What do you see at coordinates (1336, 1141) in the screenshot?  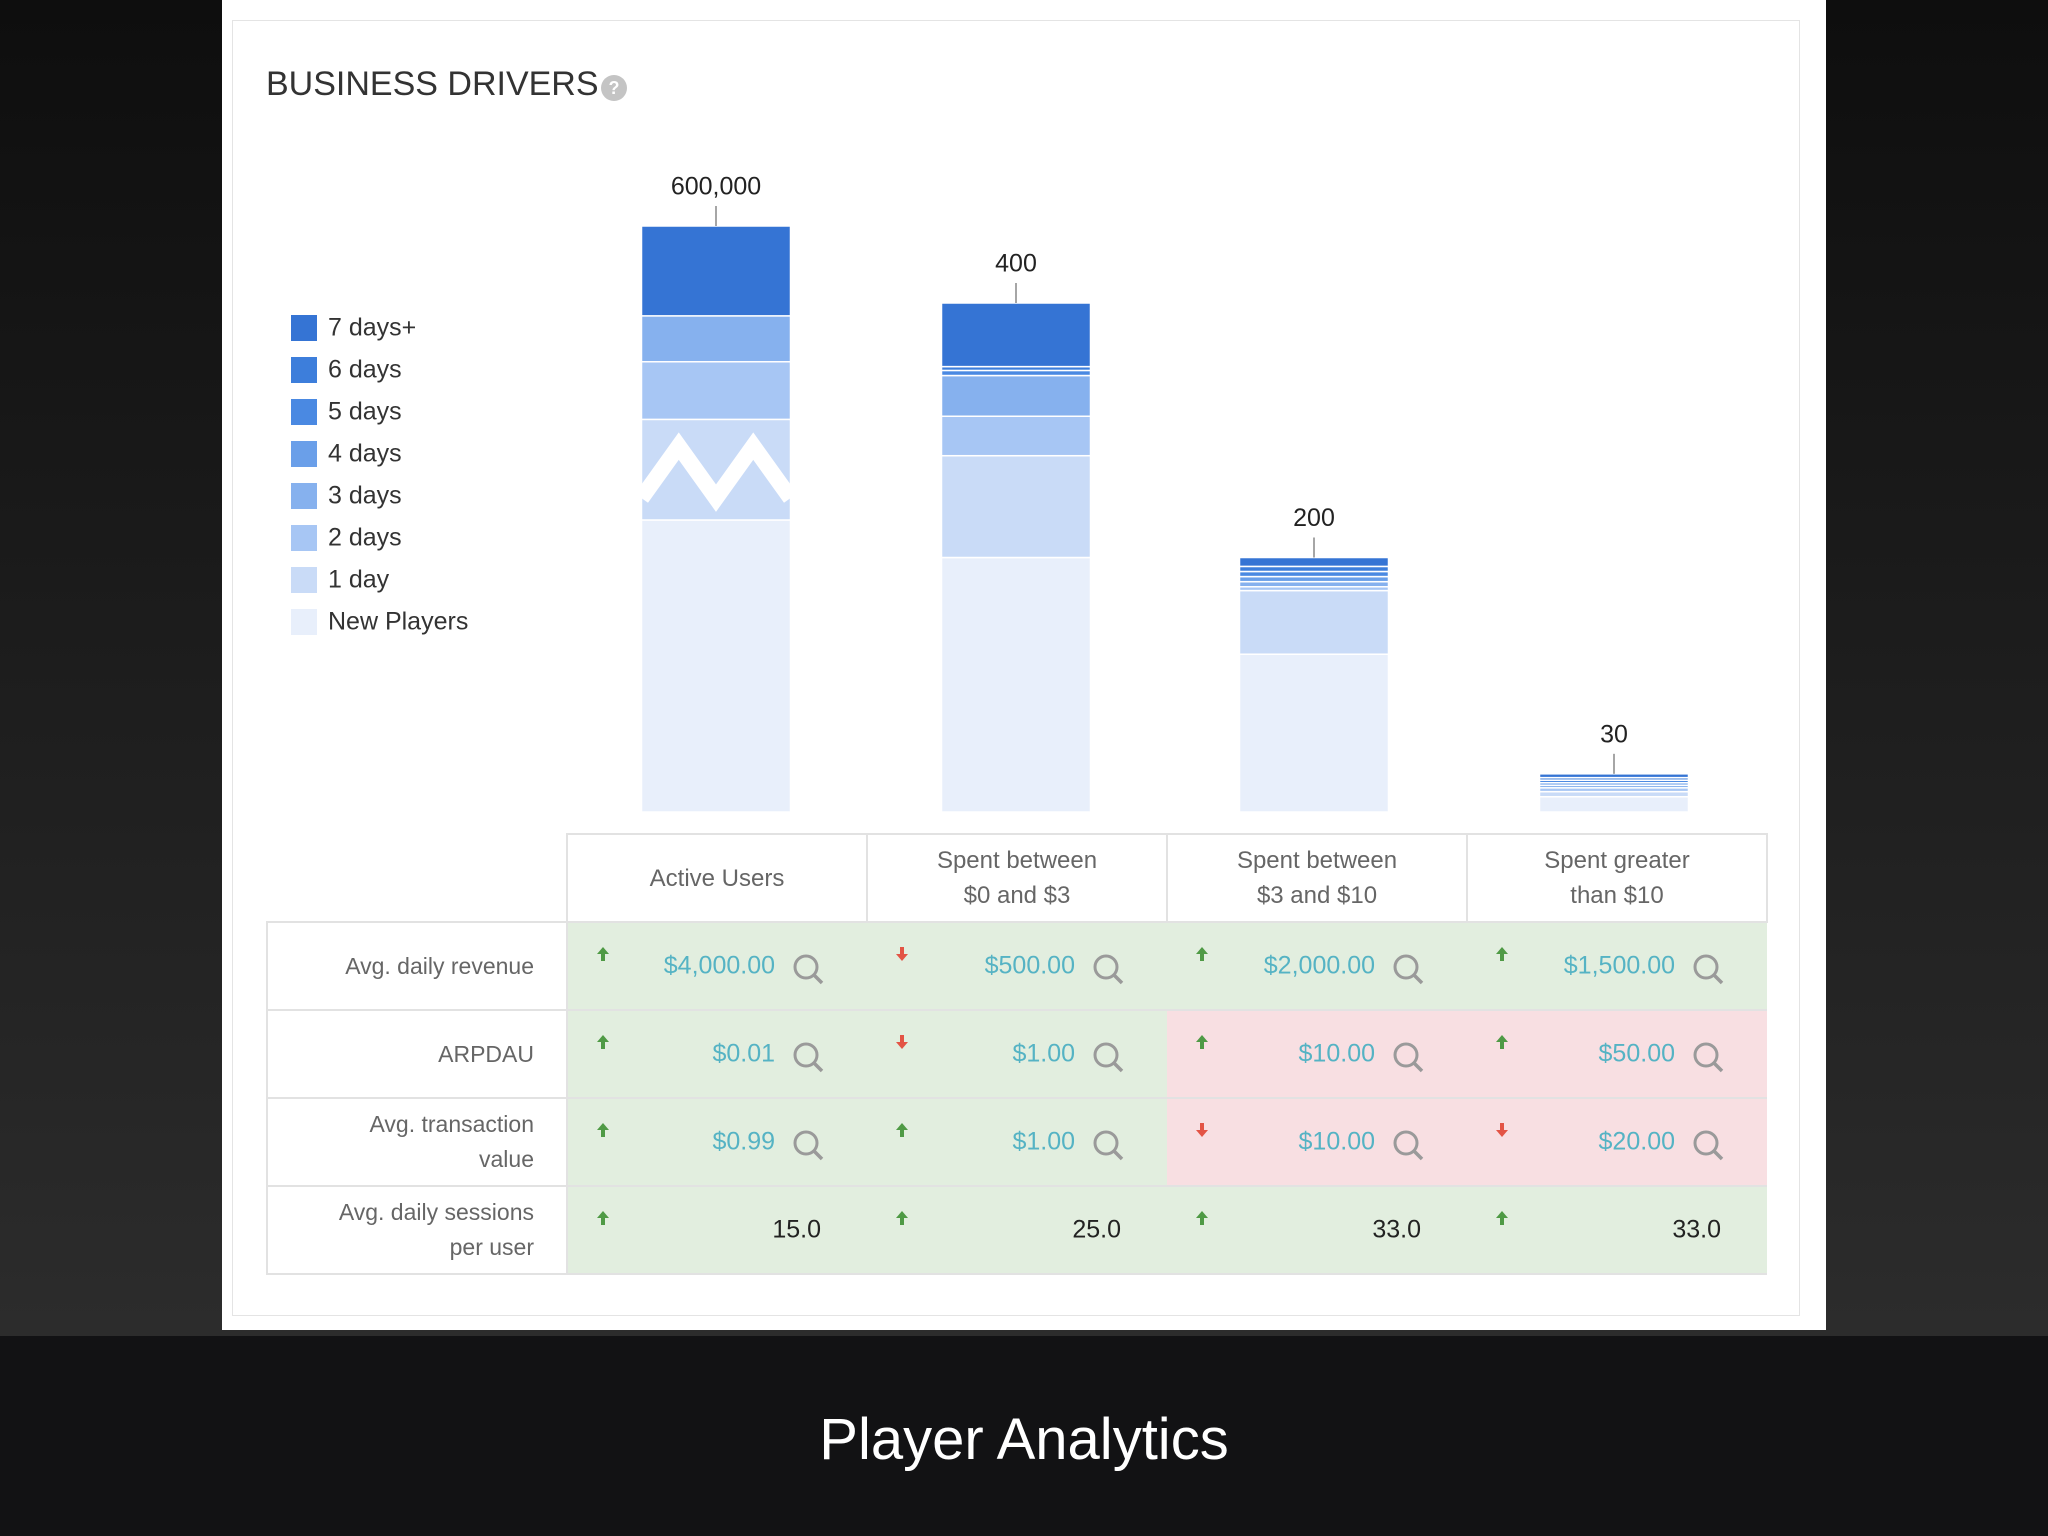 I see `metric-value: $10.00` at bounding box center [1336, 1141].